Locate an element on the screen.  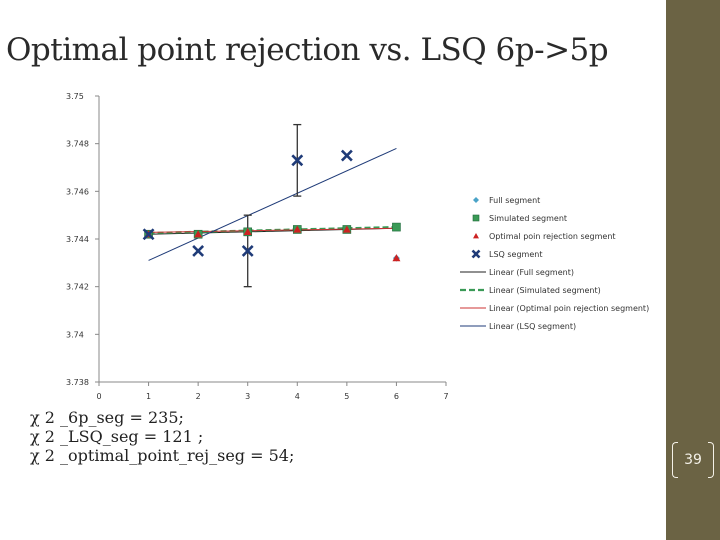
y-tick-label: 3.74 is located at coordinates (75, 334).